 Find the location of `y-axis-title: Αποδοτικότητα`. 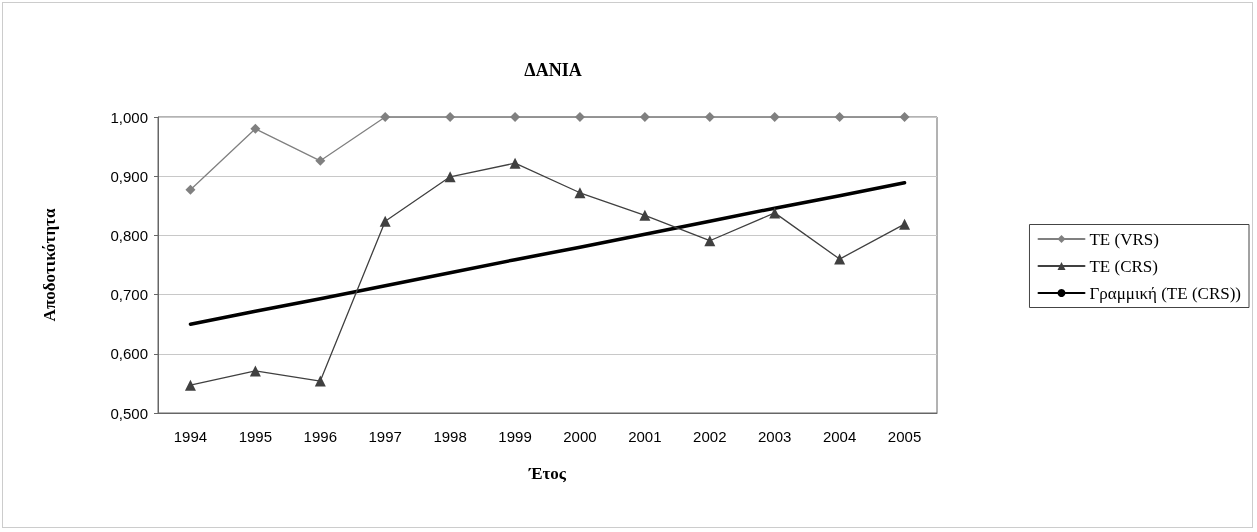

y-axis-title: Αποδοτικότητα is located at coordinates (49, 265).